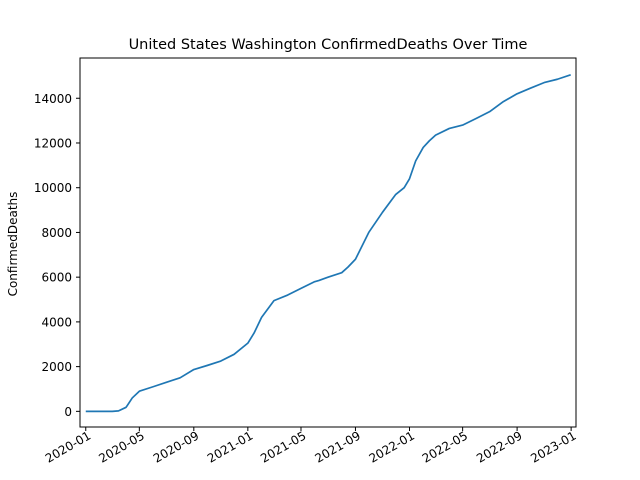 The width and height of the screenshot is (640, 480). Describe the element at coordinates (13, 244) in the screenshot. I see `y-axis-label: ConfirmedDeaths` at that location.